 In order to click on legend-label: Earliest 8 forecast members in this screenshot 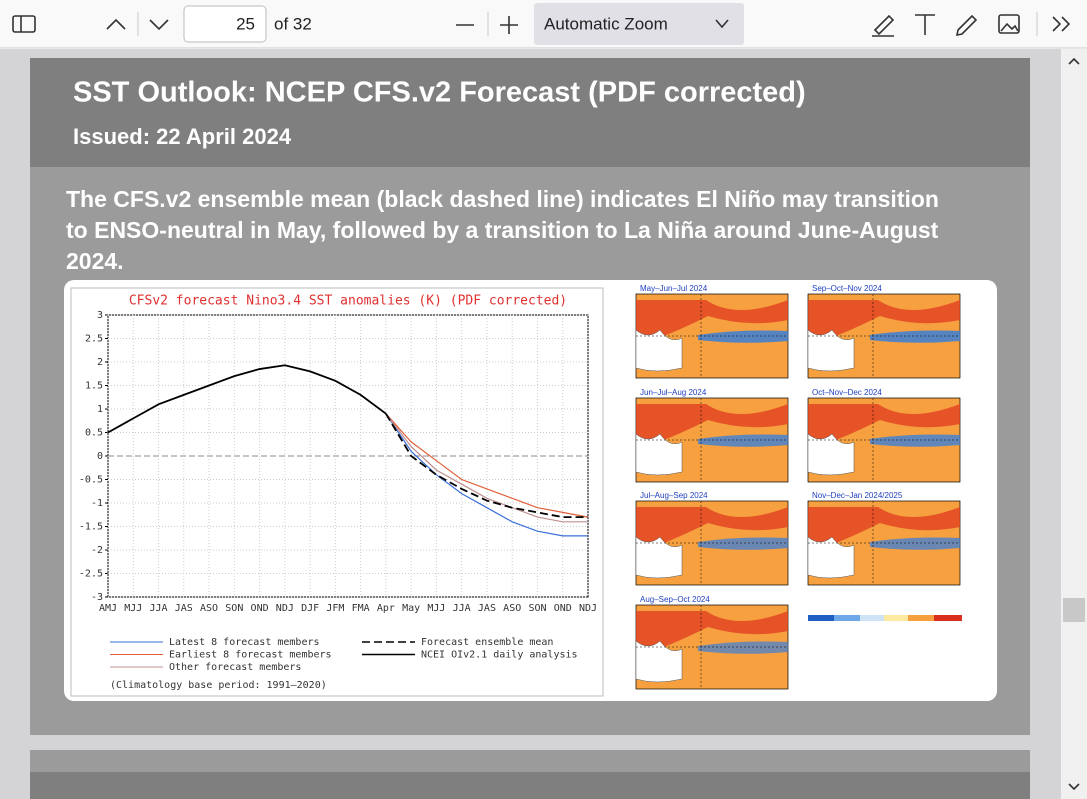, I will do `click(250, 655)`.